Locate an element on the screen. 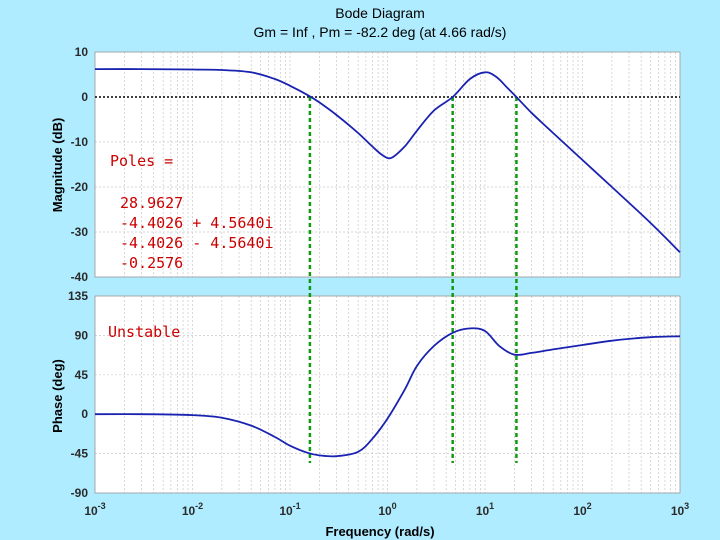 The width and height of the screenshot is (720, 540). phase-y-tick-label: 90 is located at coordinates (82, 335).